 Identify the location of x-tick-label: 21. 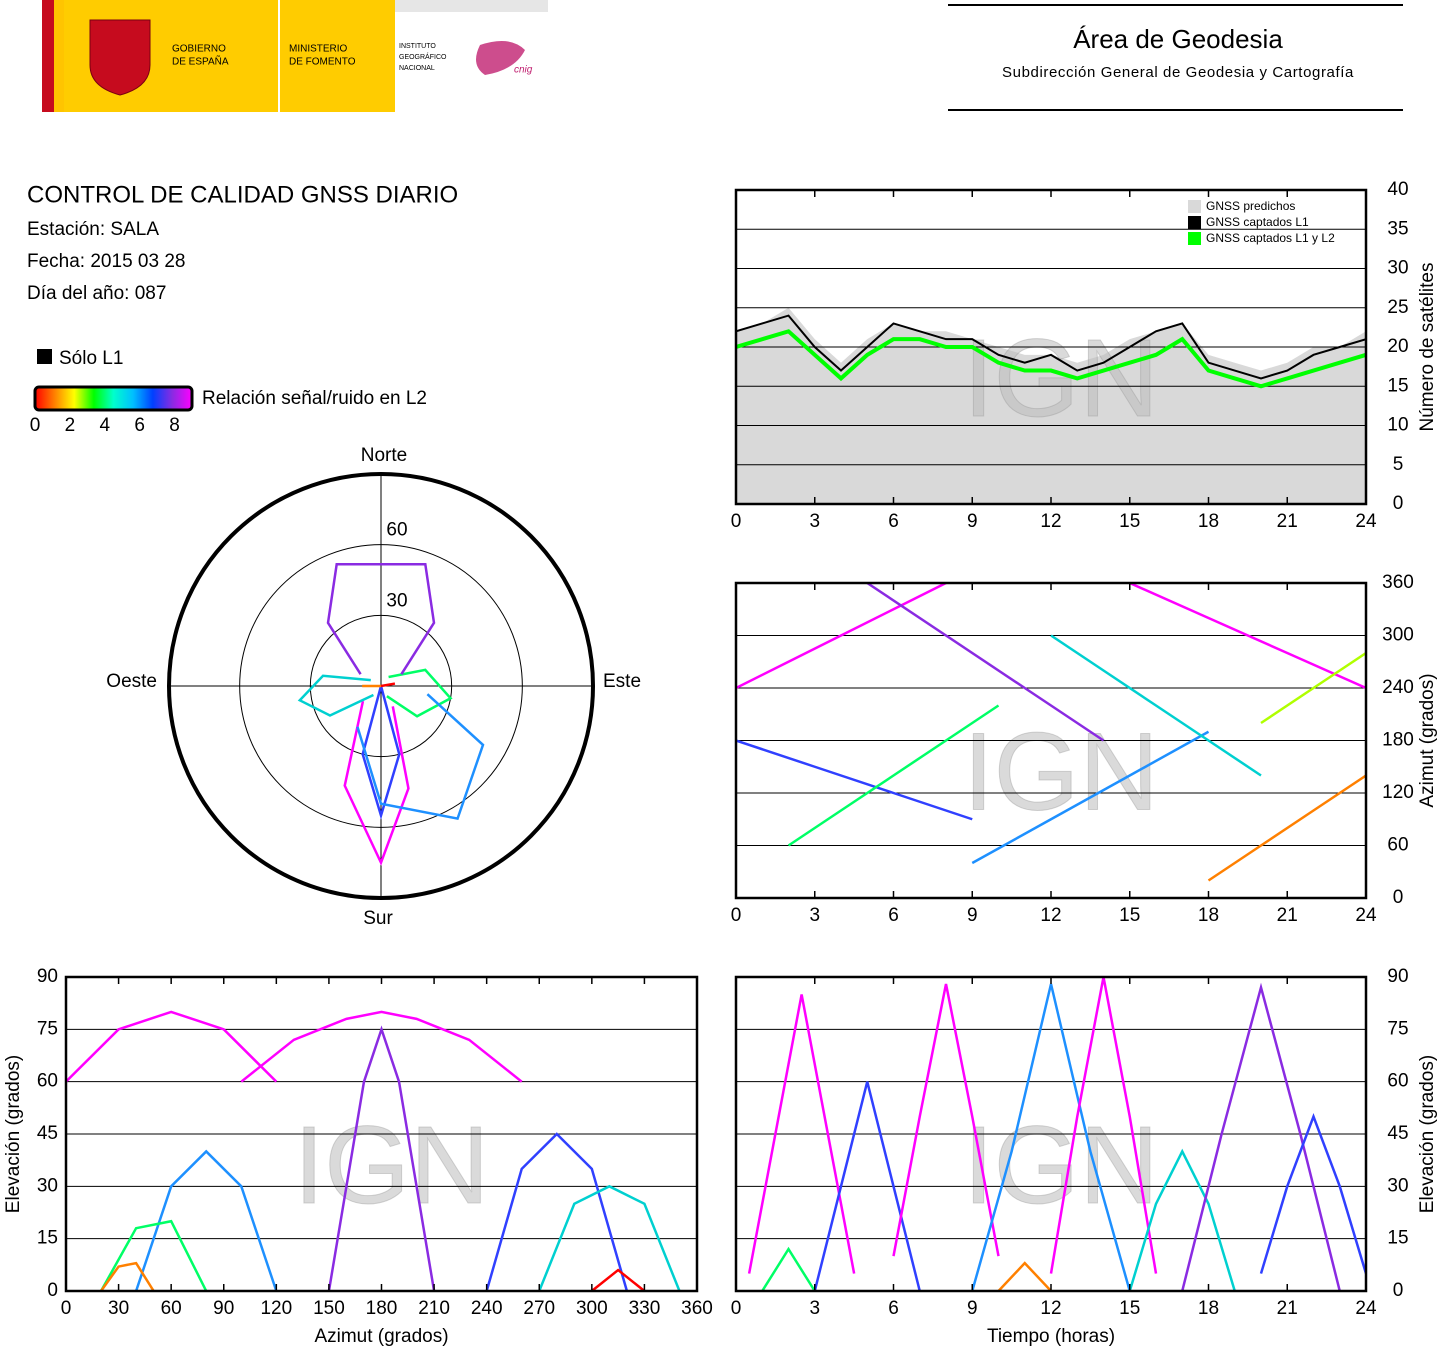
(1287, 521).